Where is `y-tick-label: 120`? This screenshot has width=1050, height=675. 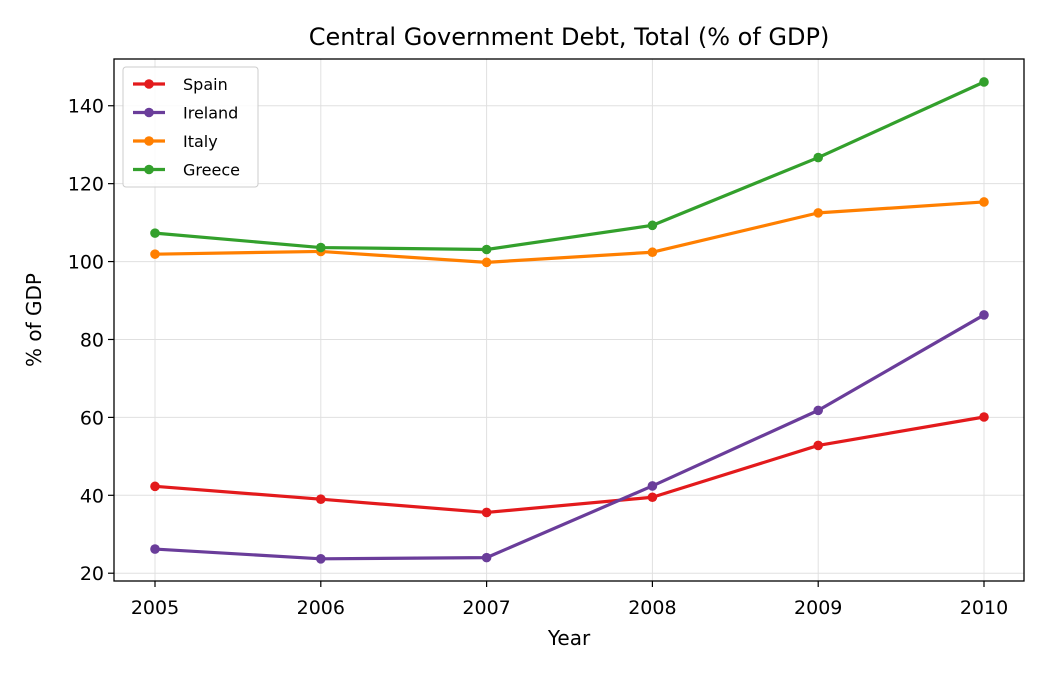
y-tick-label: 120 is located at coordinates (86, 185).